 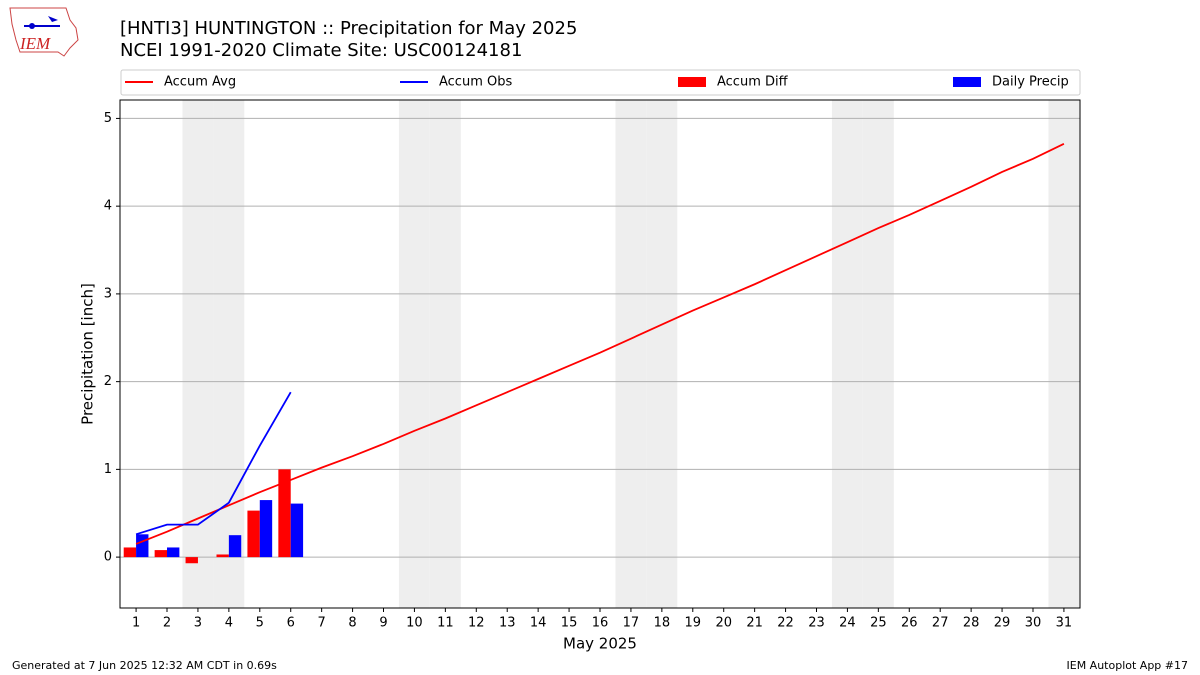 What do you see at coordinates (1030, 82) in the screenshot?
I see `legend-label: Daily Precip` at bounding box center [1030, 82].